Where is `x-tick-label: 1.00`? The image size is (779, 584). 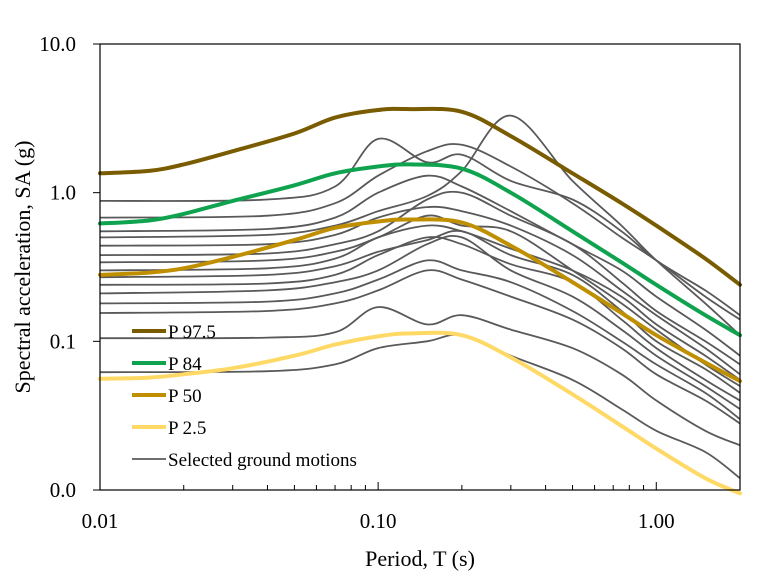
x-tick-label: 1.00 is located at coordinates (656, 521).